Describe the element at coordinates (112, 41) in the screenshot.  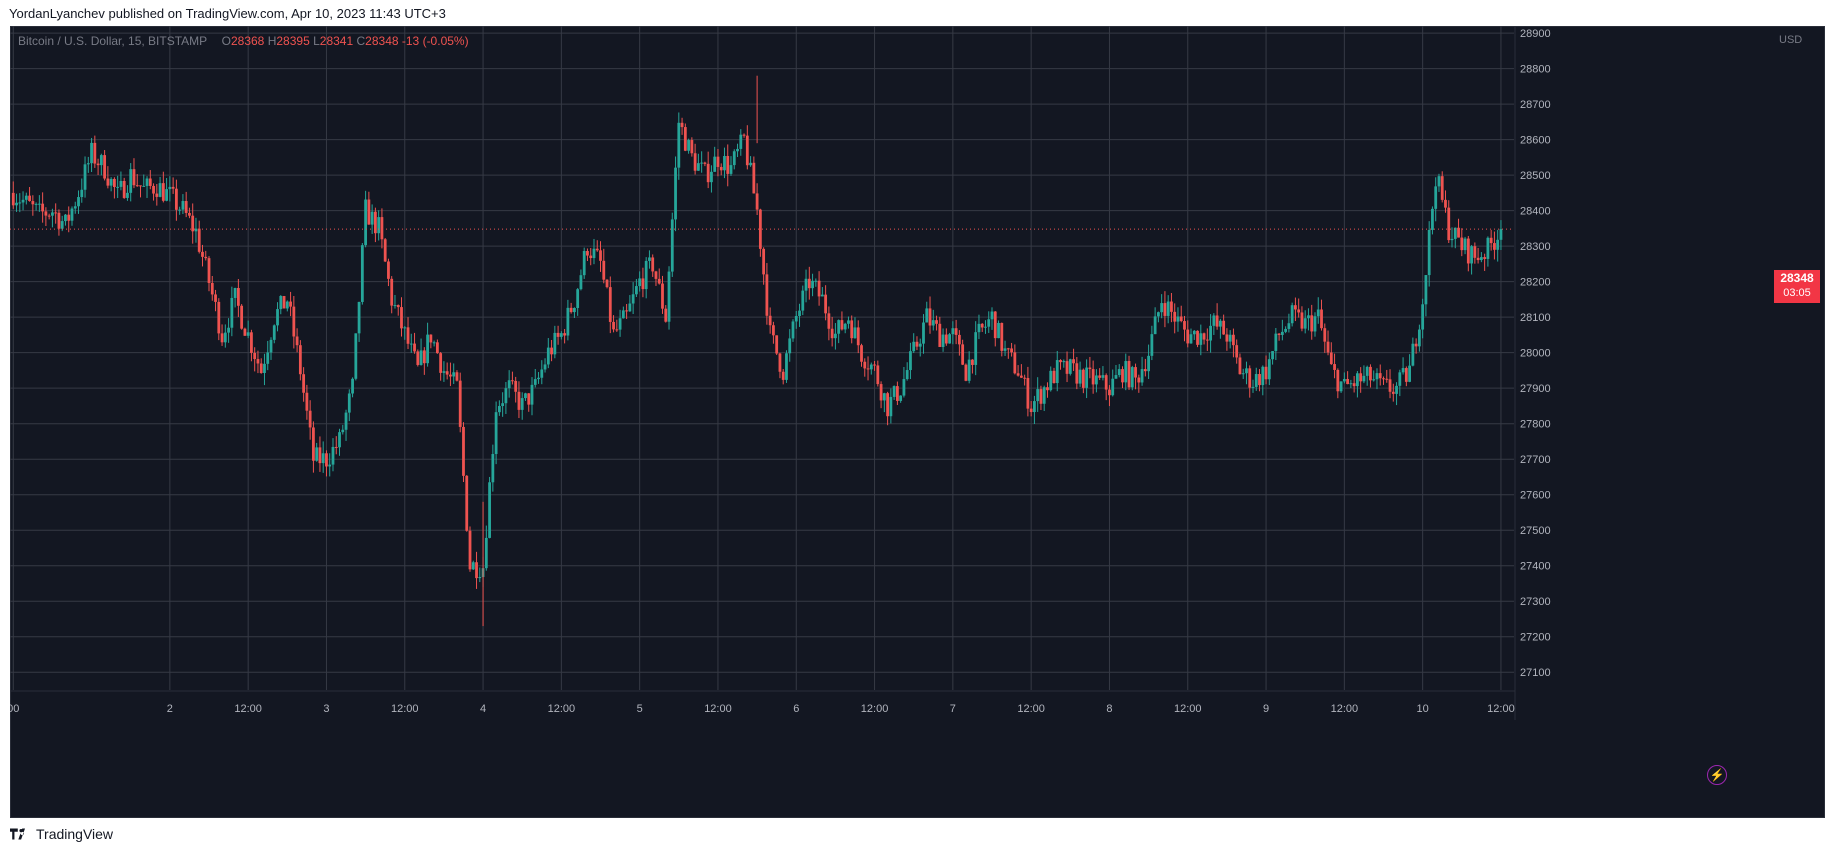
I see `symbol-name: Bitcoin / U.S. Dollar, 15, BITSTAMP` at that location.